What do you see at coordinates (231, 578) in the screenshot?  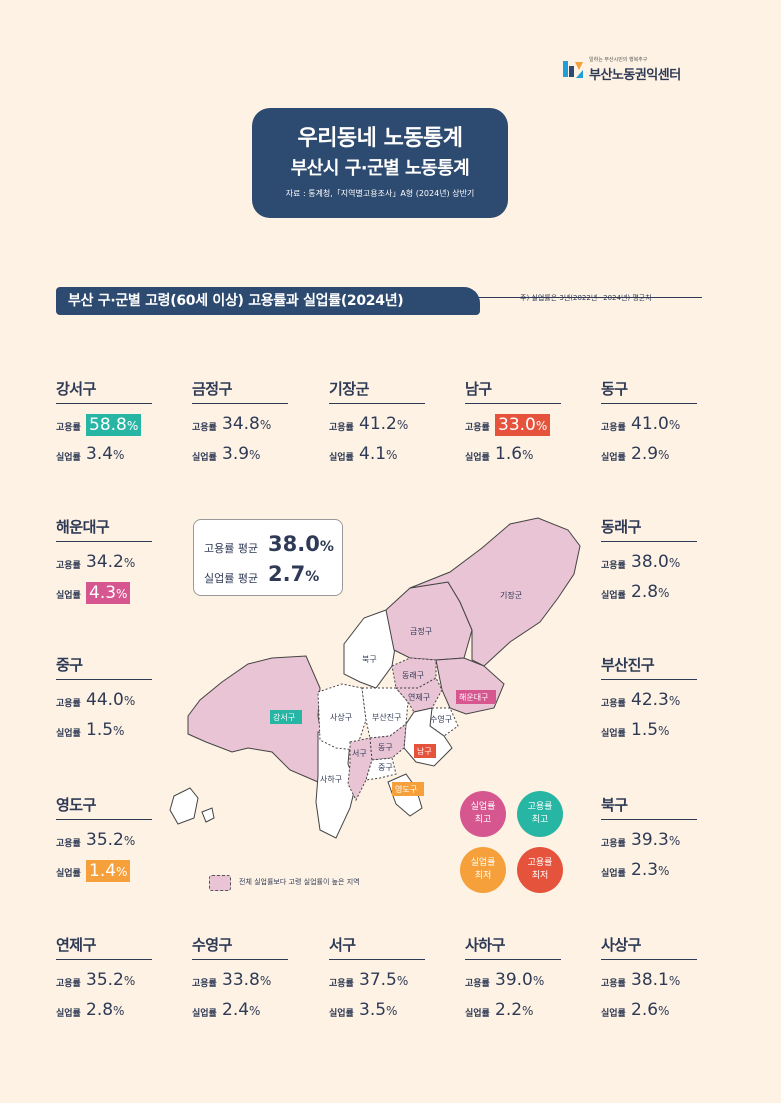 I see `avg-unemployment-label: 실업률 평균` at bounding box center [231, 578].